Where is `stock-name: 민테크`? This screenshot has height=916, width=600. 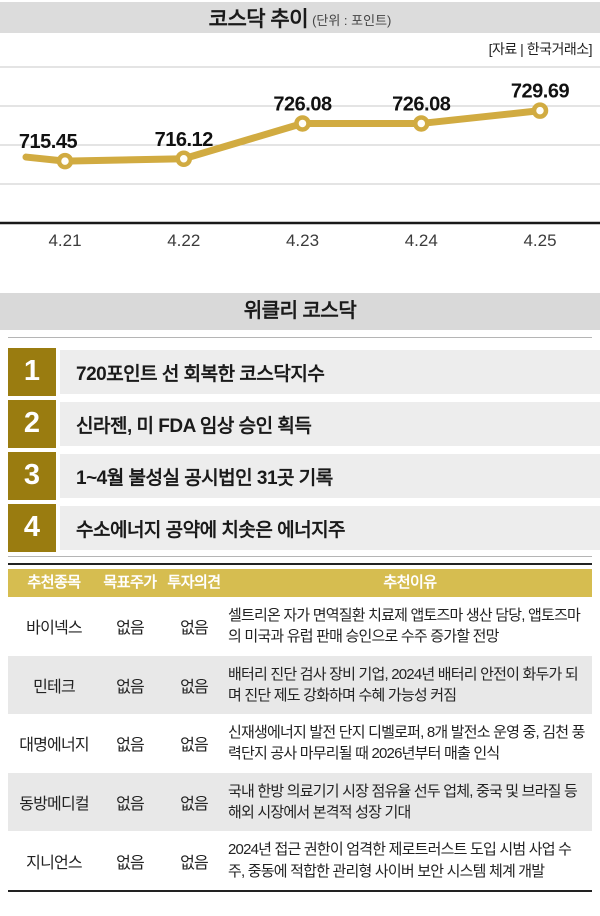
stock-name: 민테크 is located at coordinates (54, 687).